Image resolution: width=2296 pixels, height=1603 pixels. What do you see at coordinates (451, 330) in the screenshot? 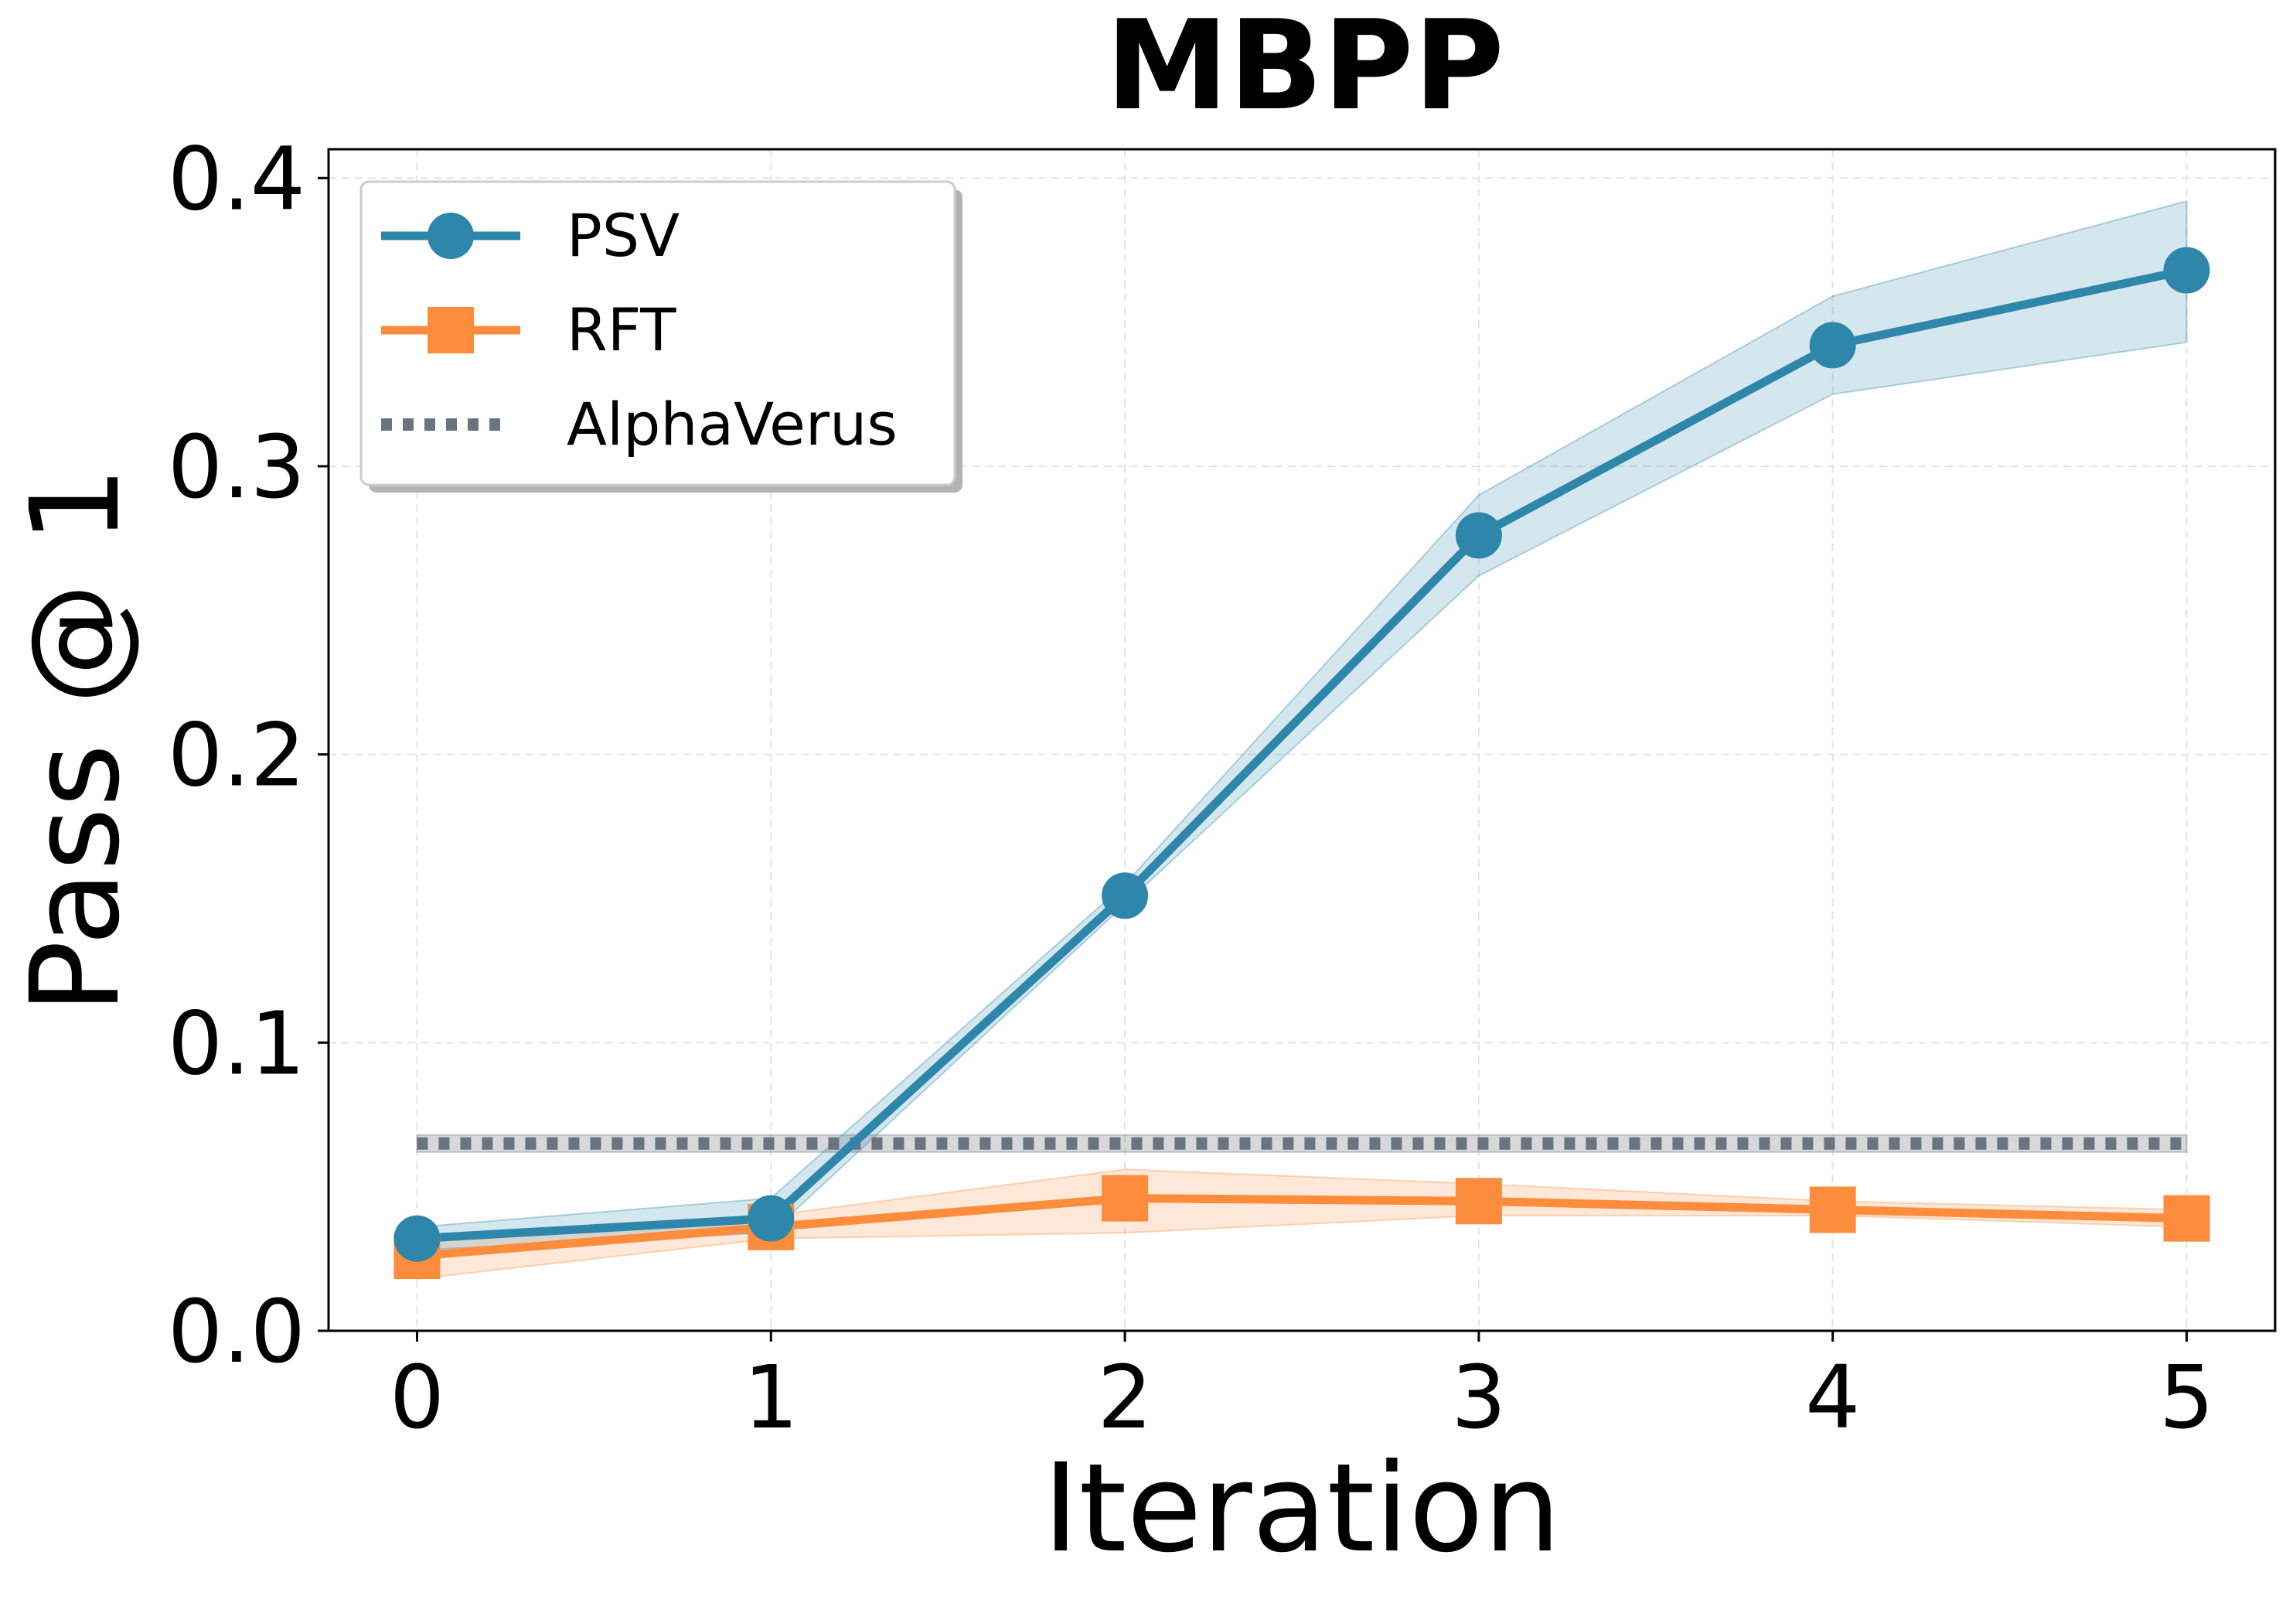
I see `legend-rft-marker` at bounding box center [451, 330].